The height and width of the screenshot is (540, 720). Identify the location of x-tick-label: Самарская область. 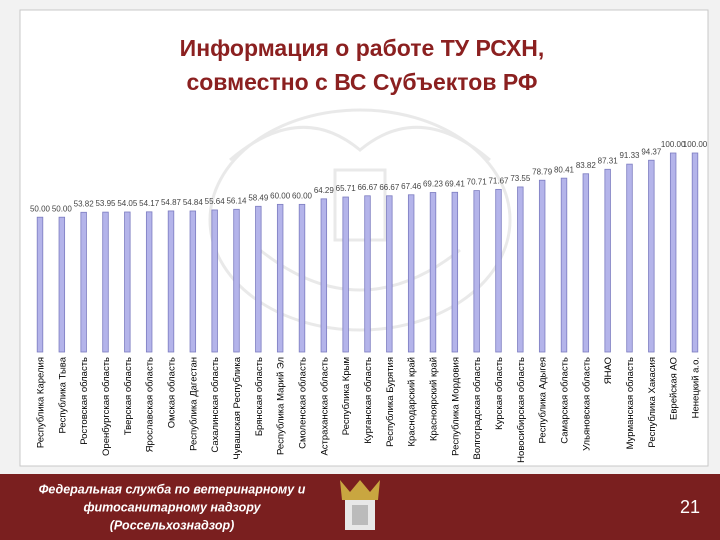
(565, 400).